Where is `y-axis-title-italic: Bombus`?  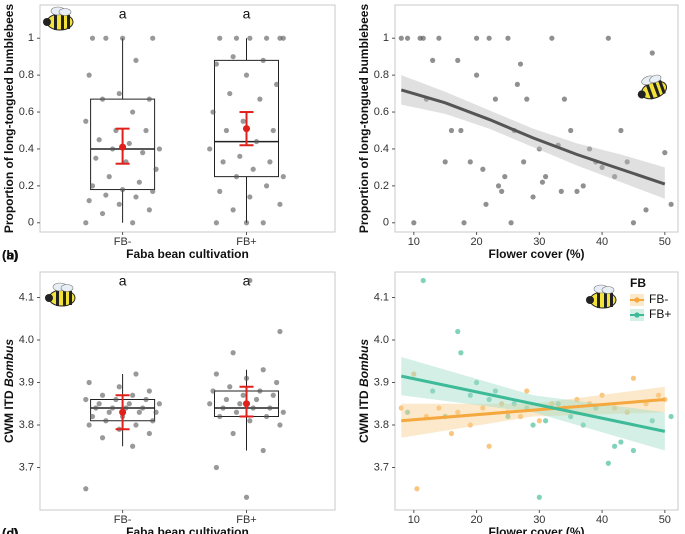 y-axis-title-italic: Bombus is located at coordinates (9, 363).